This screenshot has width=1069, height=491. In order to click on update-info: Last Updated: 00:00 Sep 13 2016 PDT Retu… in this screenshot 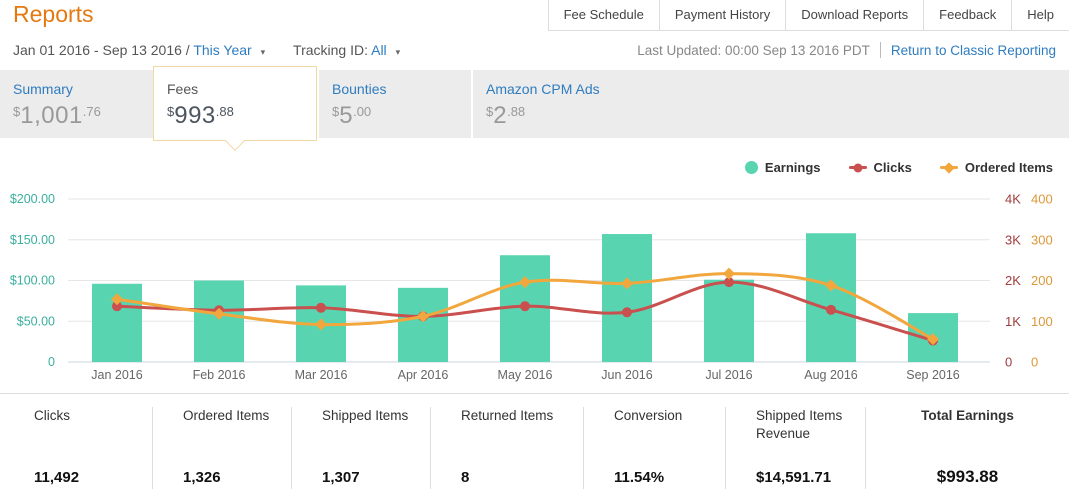, I will do `click(846, 50)`.